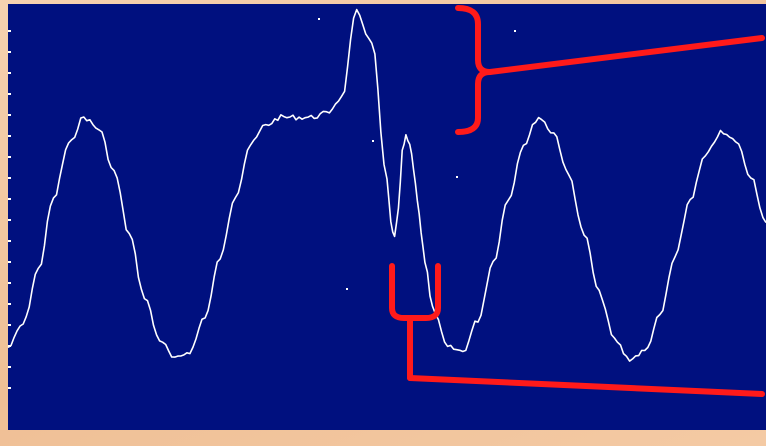 The width and height of the screenshot is (766, 446). Describe the element at coordinates (586, 386) in the screenshot. I see `notch-pointer-line` at that location.